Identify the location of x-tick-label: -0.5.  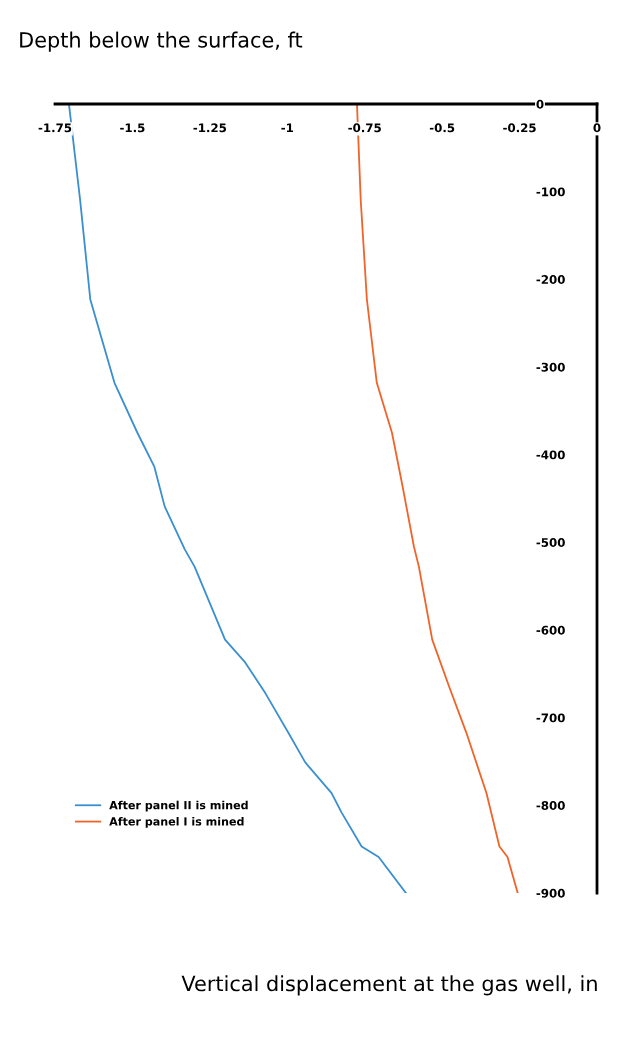
(442, 128).